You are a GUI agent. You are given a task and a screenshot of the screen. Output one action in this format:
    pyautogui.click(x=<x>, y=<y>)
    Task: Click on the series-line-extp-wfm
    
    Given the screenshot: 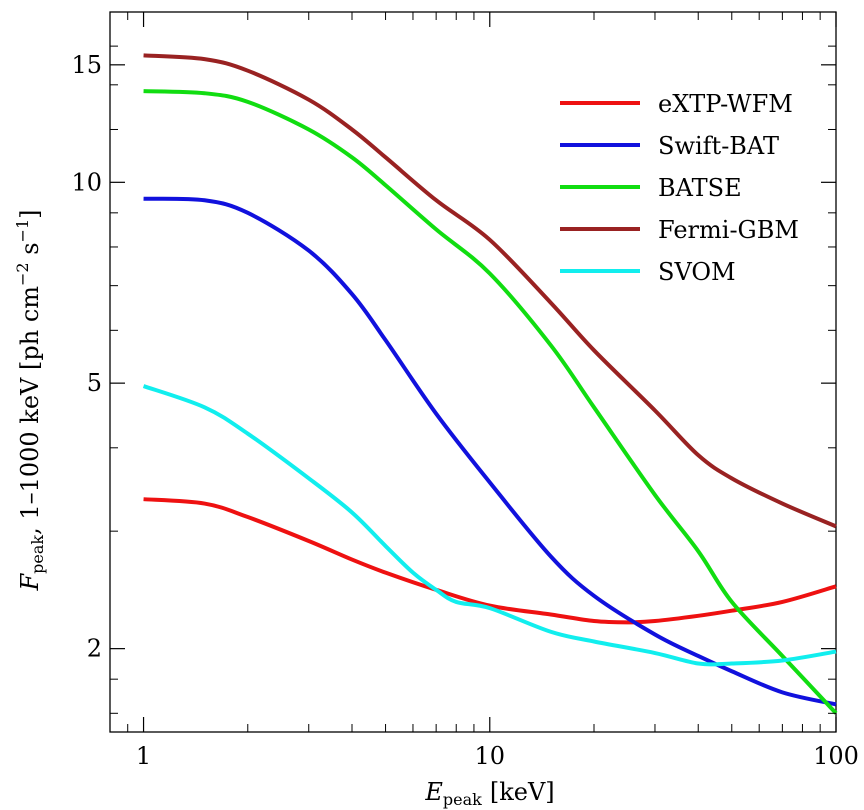 What is the action you would take?
    pyautogui.click(x=490, y=561)
    